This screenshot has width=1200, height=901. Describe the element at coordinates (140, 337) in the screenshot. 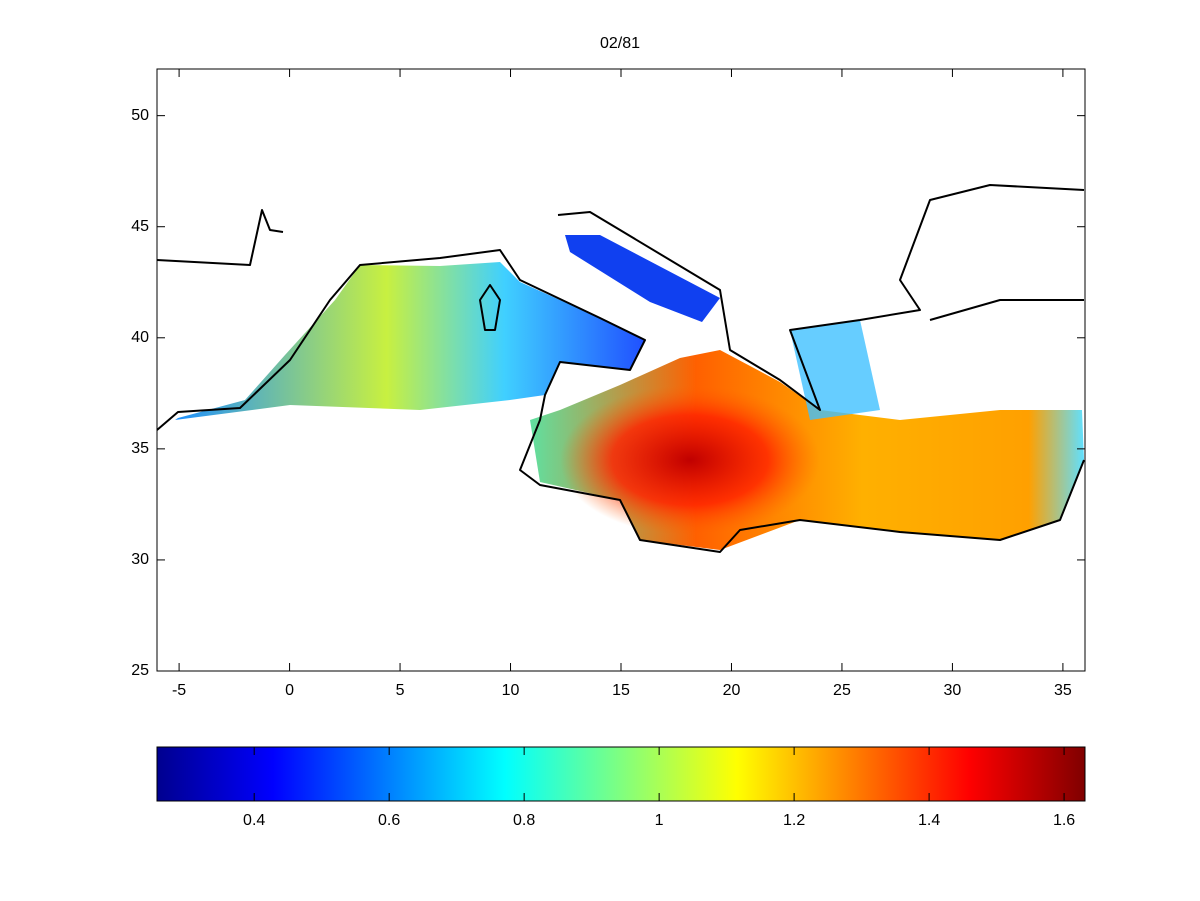

I see `y-tick-label: 40` at that location.